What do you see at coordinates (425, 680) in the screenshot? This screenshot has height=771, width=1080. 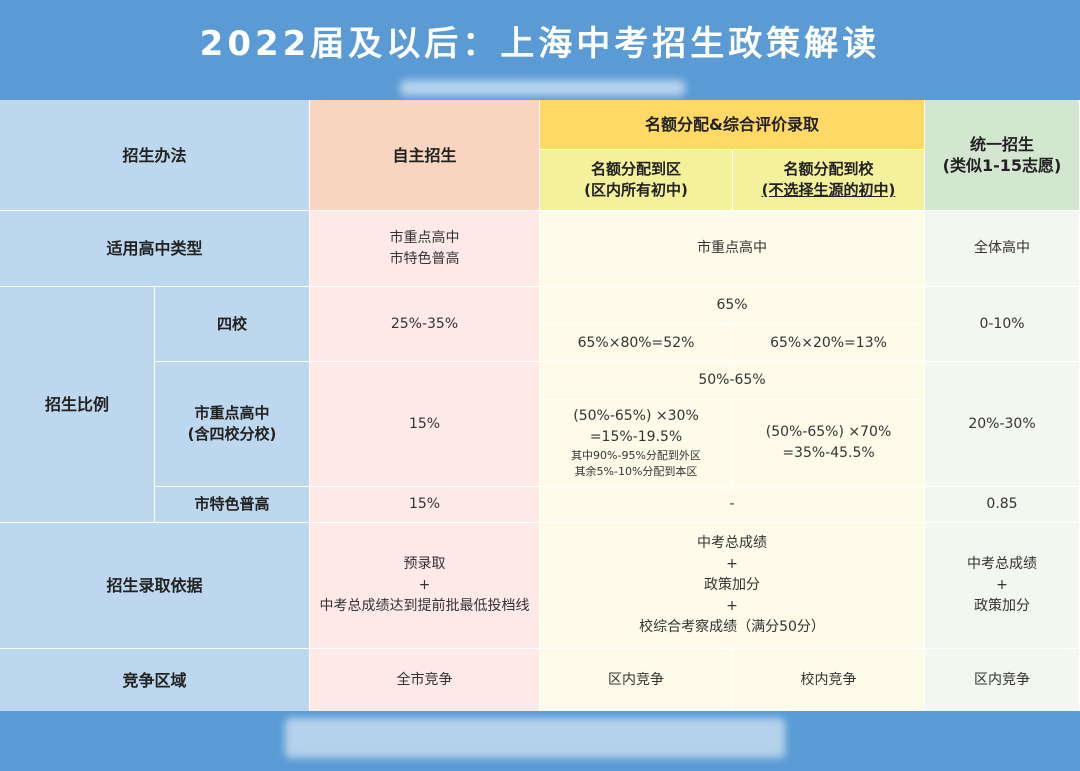 I see `area-self: 全市竞争` at bounding box center [425, 680].